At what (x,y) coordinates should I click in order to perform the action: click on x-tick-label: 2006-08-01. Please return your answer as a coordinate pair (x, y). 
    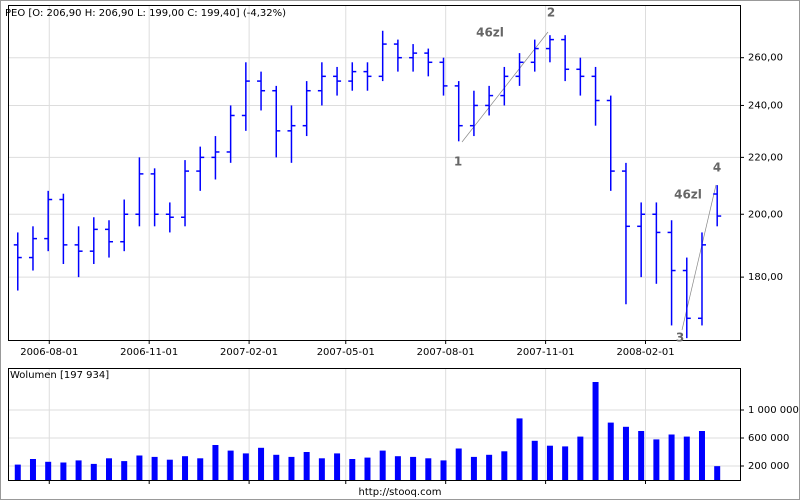
    Looking at the image, I should click on (49, 352).